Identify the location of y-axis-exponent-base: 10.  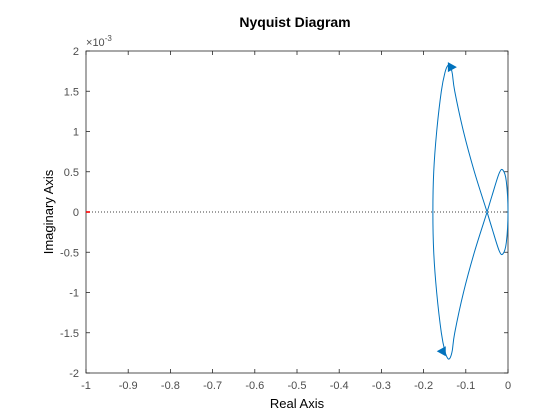
(98, 43).